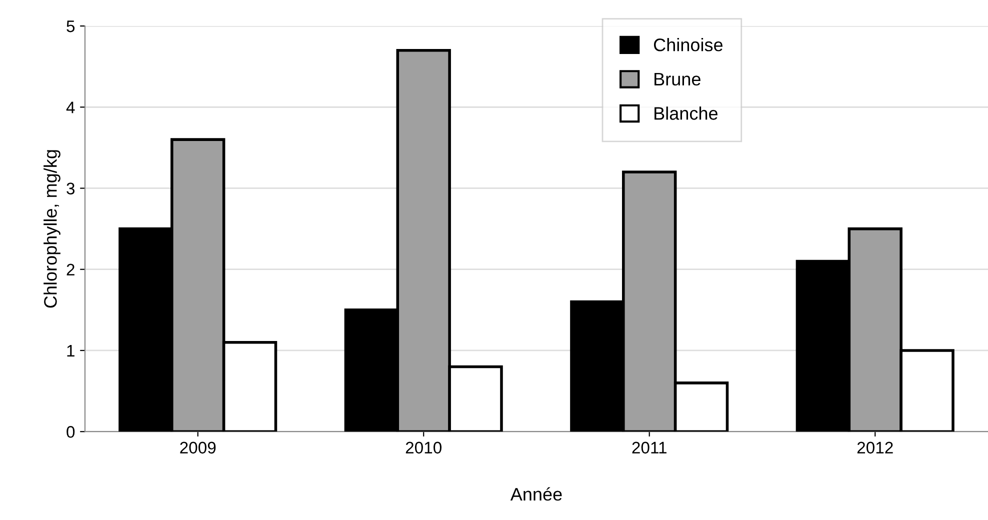  I want to click on y-tick-label: 4, so click(70, 108).